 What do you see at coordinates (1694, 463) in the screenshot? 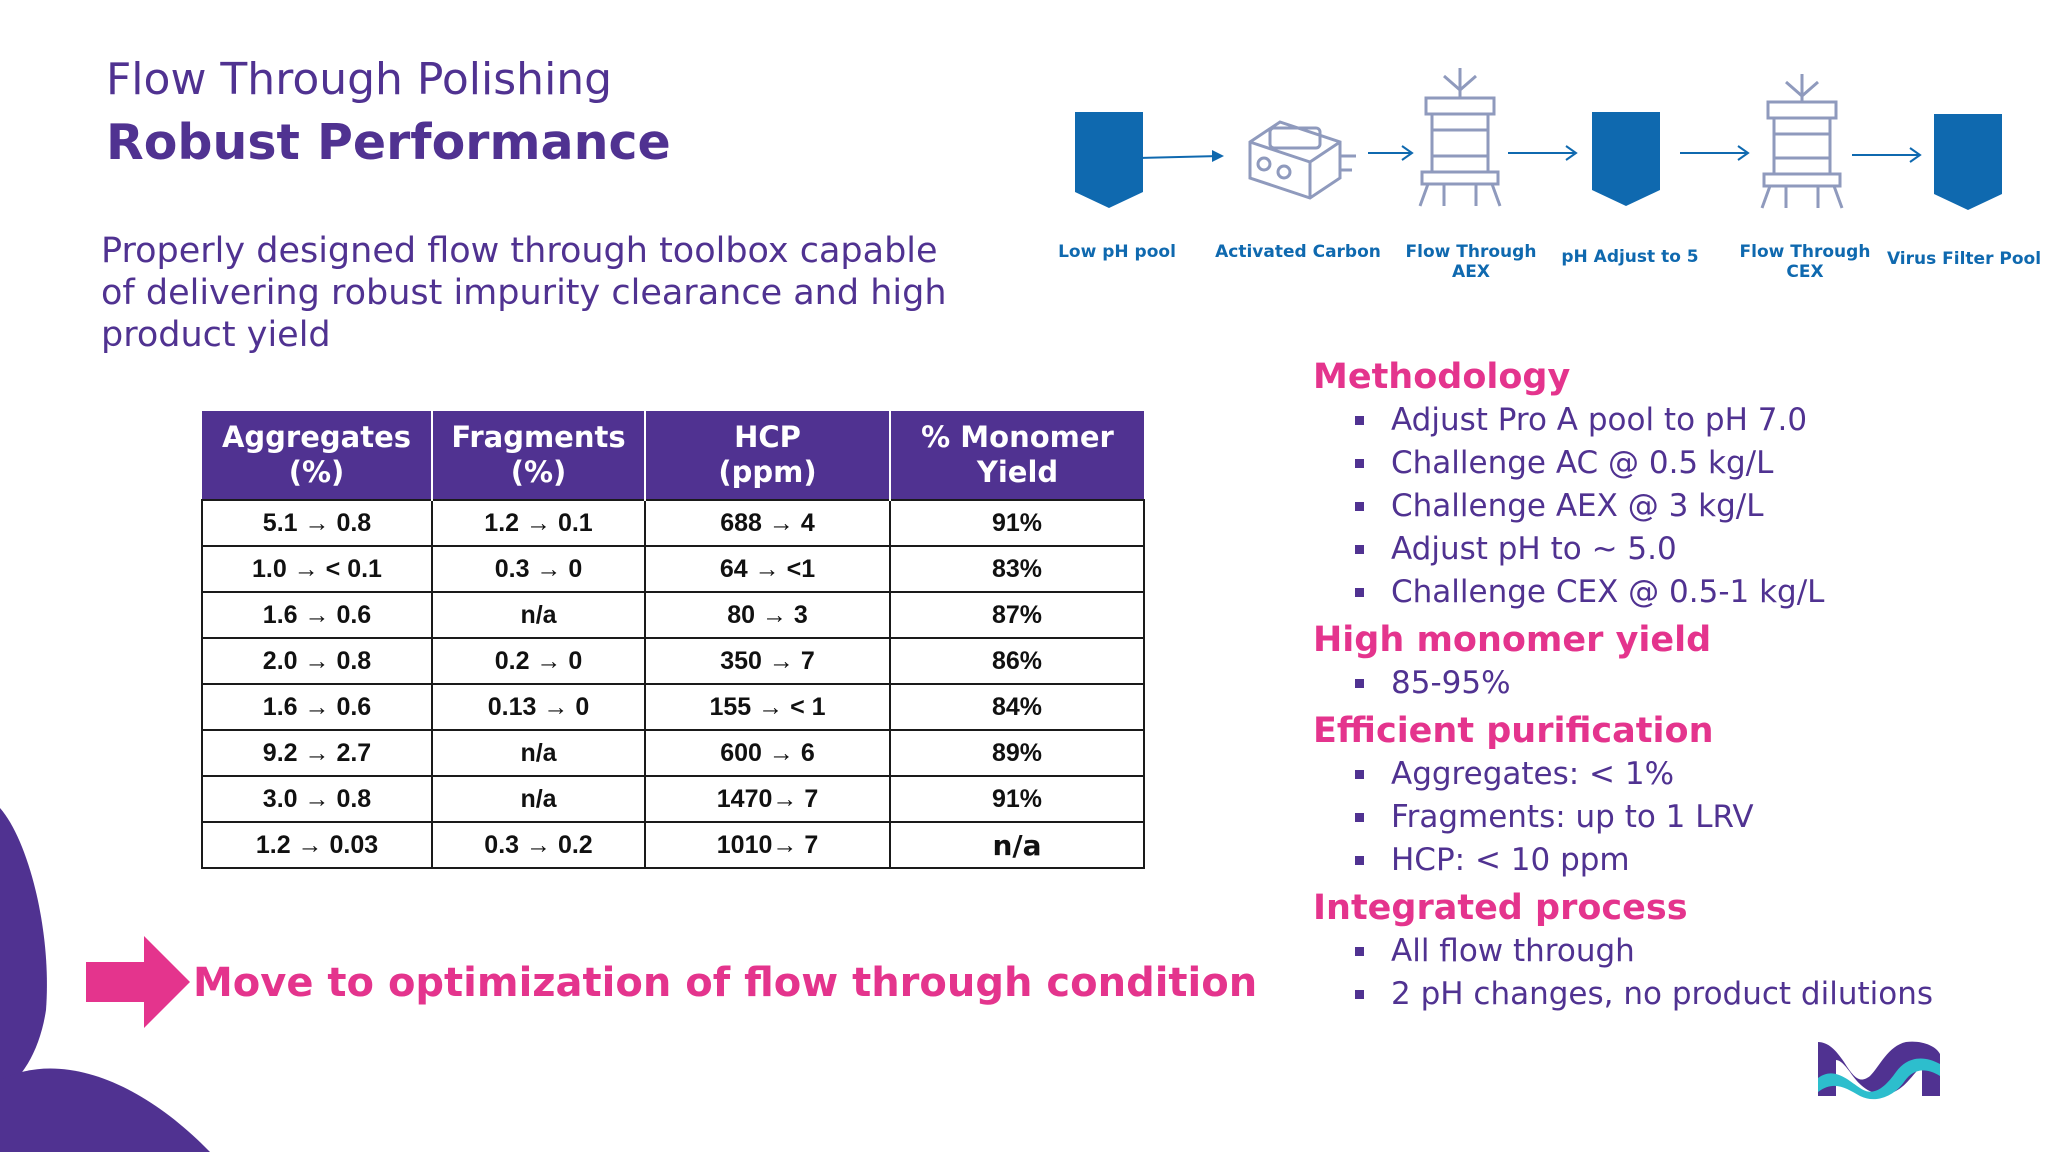
I see `list-item: Challenge AC @ 0.5 kg/L` at bounding box center [1694, 463].